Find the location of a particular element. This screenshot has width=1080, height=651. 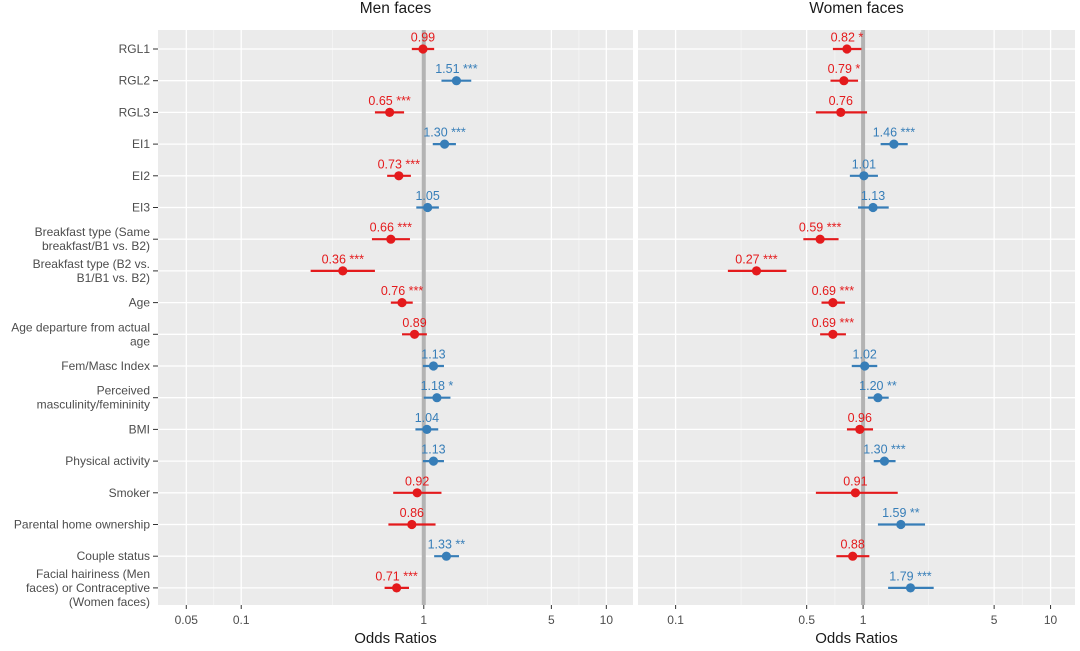

row-label: EI1 is located at coordinates (141, 144).